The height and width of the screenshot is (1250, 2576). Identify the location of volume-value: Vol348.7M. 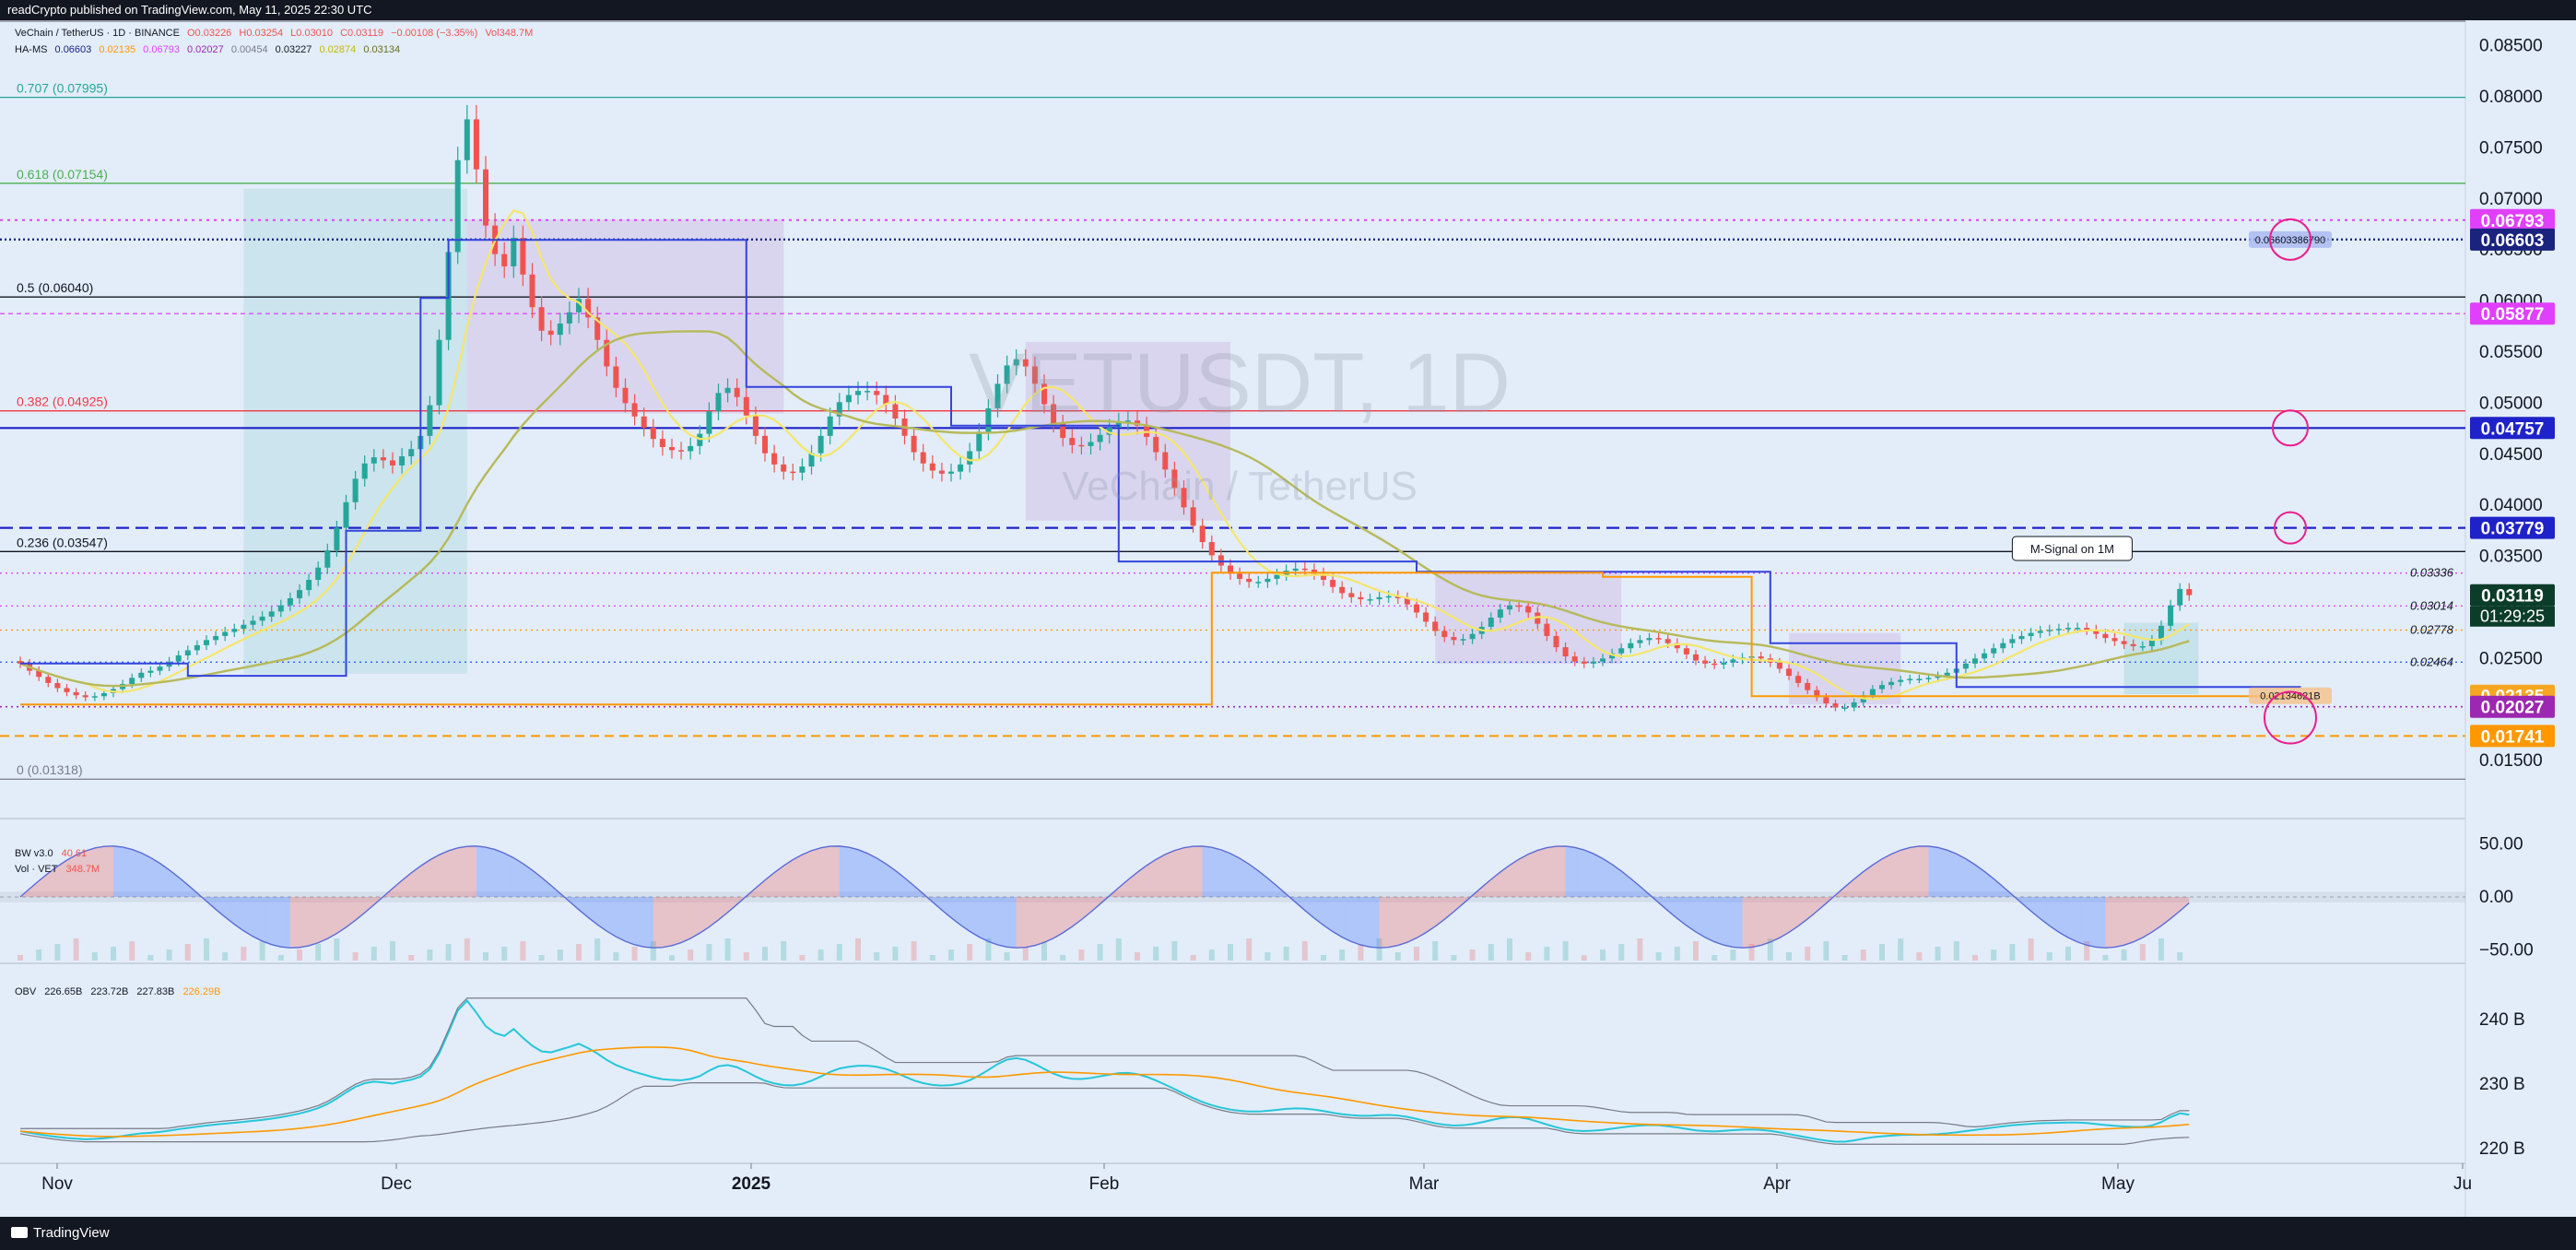
(509, 33).